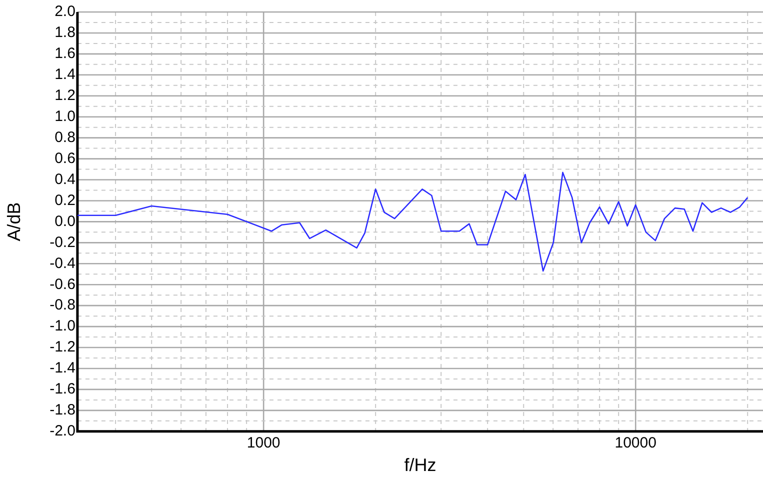 The image size is (763, 477). What do you see at coordinates (65, 137) in the screenshot?
I see `y-tick-label: 0.8` at bounding box center [65, 137].